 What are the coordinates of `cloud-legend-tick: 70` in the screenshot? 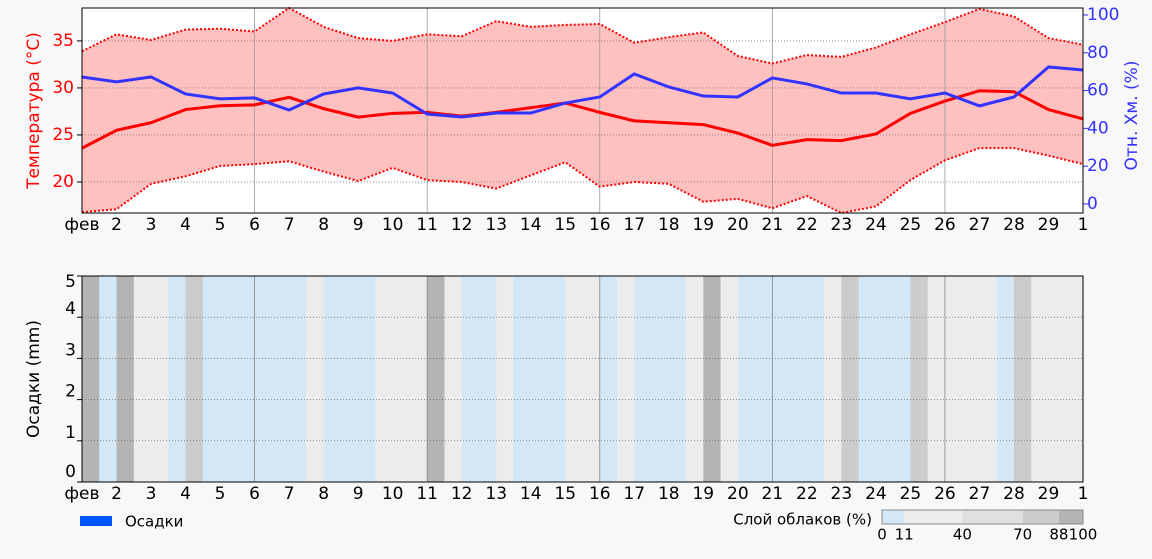 It's located at (1022, 535).